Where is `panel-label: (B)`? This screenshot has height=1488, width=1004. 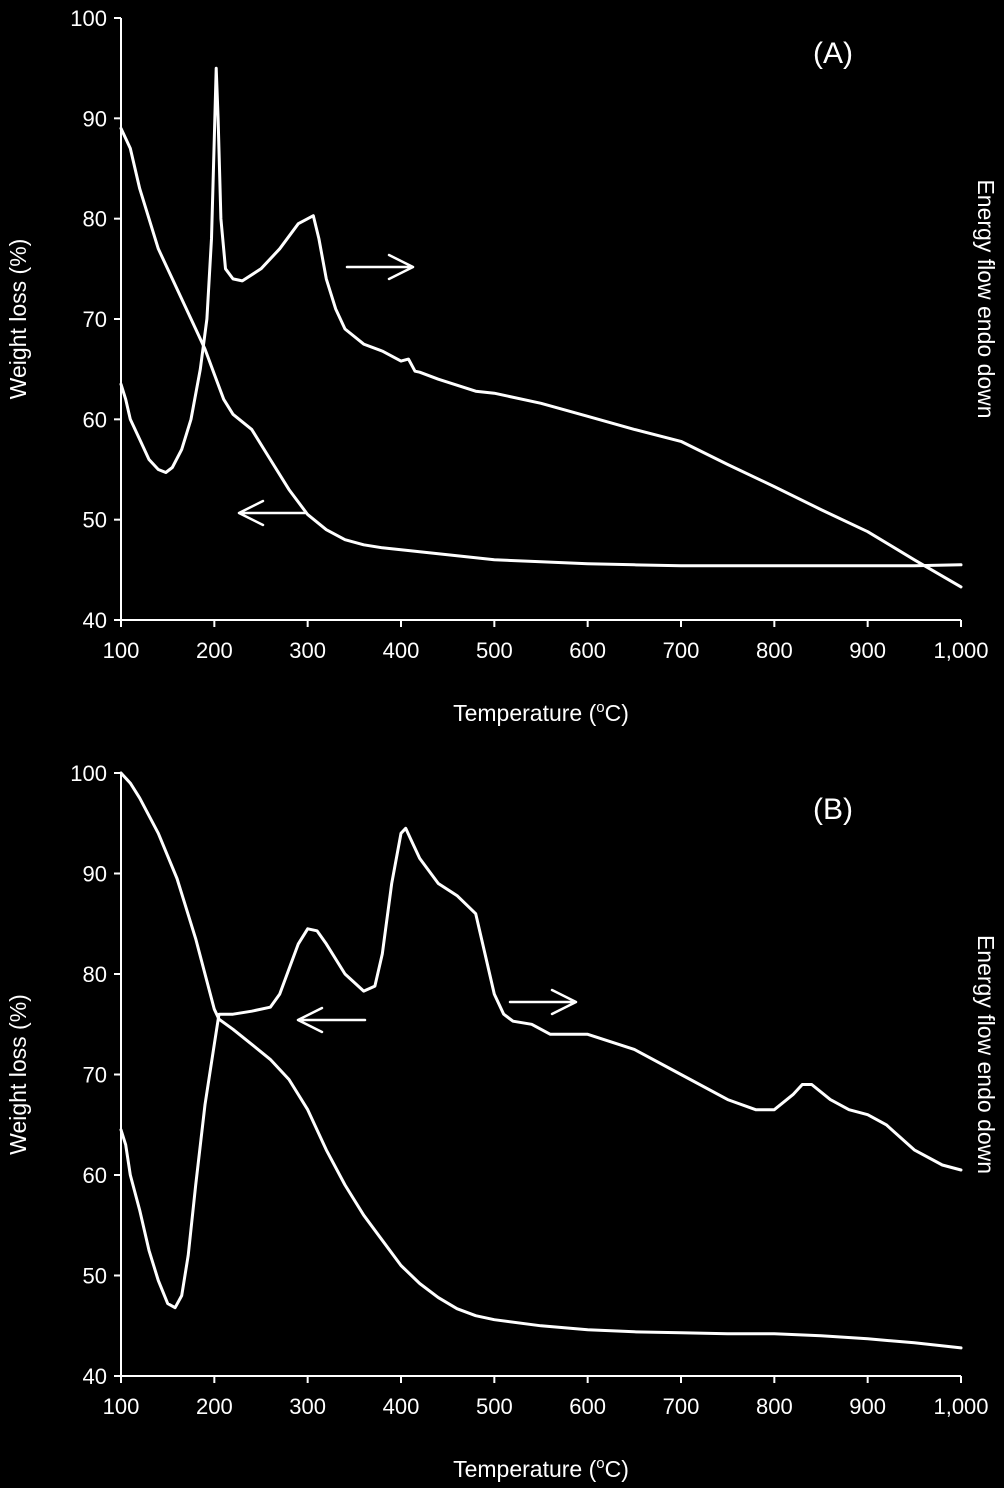
panel-label: (B) is located at coordinates (833, 809).